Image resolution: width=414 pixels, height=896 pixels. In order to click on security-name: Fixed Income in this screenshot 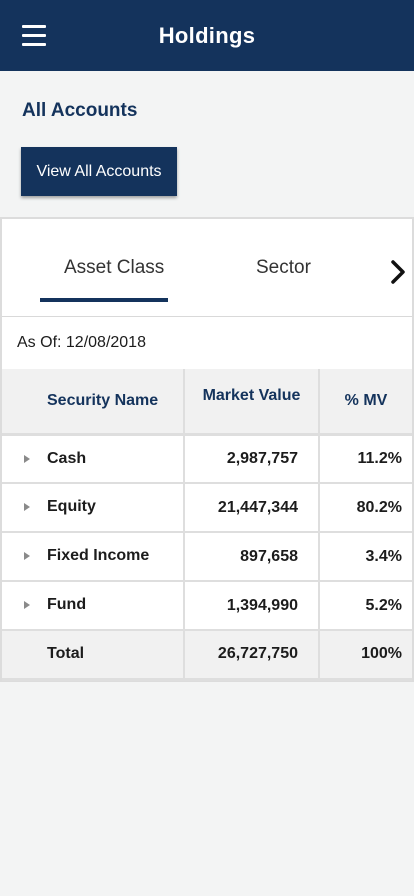, I will do `click(98, 556)`.